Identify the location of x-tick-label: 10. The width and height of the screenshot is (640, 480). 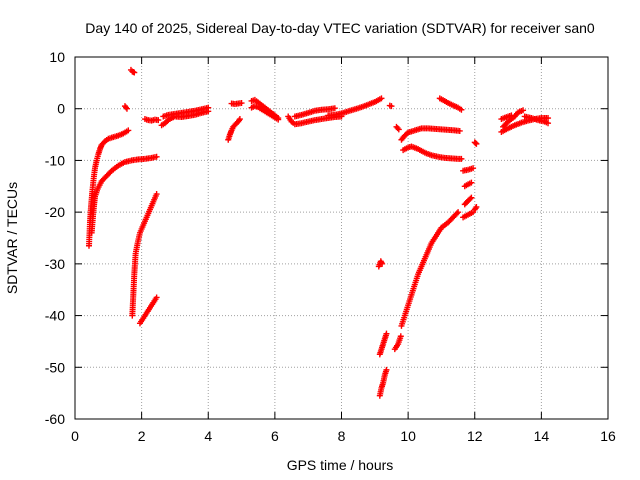
(408, 436).